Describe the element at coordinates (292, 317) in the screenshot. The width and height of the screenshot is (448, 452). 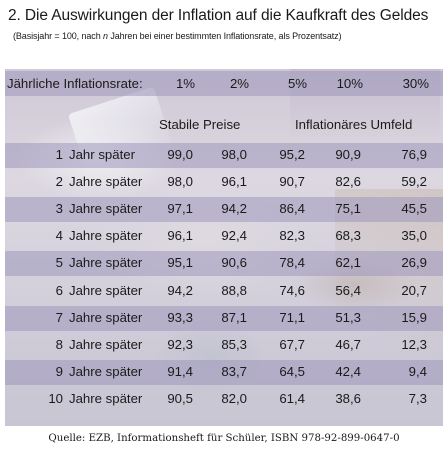
I see `table-cell: 71,1` at that location.